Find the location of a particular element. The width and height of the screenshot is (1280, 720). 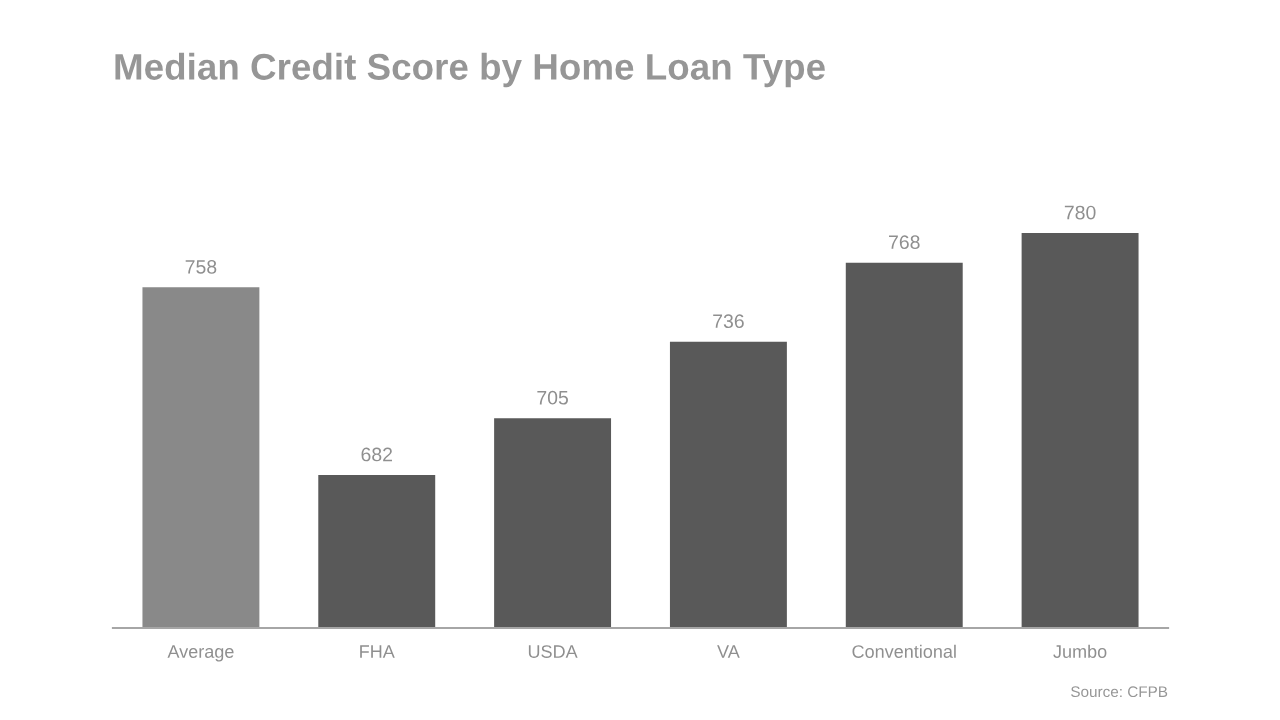

data-label: 736 is located at coordinates (728, 321).